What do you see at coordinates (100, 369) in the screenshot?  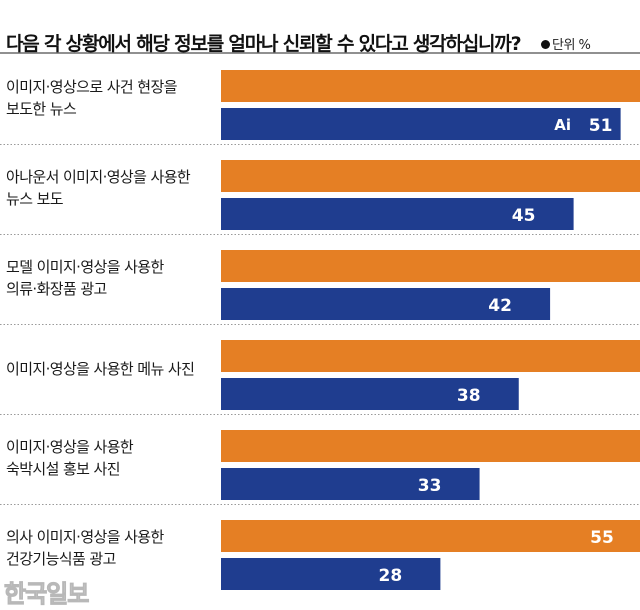 I see `category-label: 이미지·영상을 사용한 메뉴 사진` at bounding box center [100, 369].